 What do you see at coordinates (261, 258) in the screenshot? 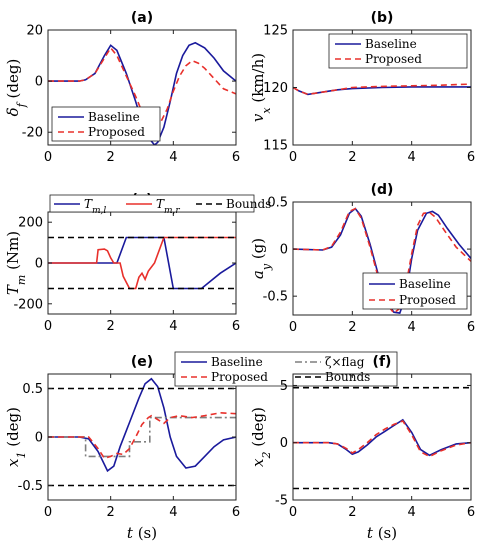
I see `y-axis-label: ay (g)` at bounding box center [261, 258].